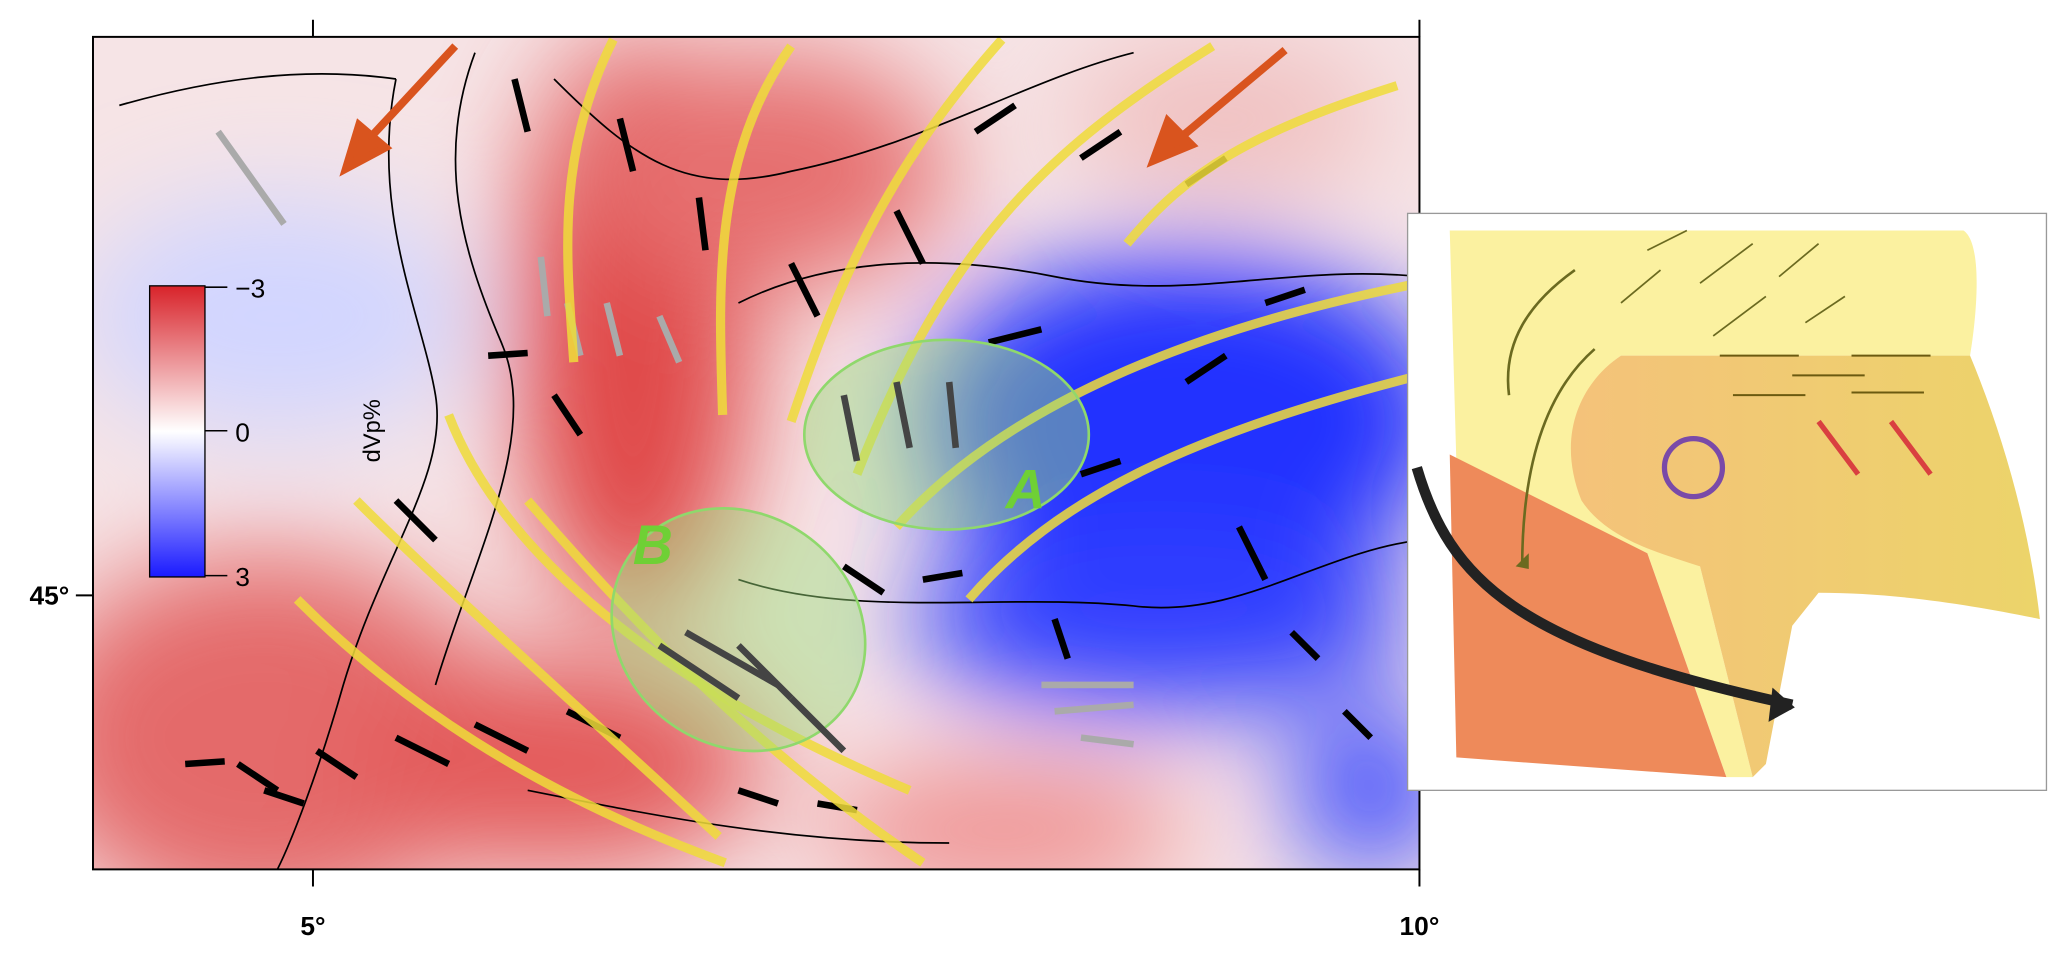 The image size is (2067, 955). Describe the element at coordinates (49, 596) in the screenshot. I see `y-tick-label: 45°` at that location.